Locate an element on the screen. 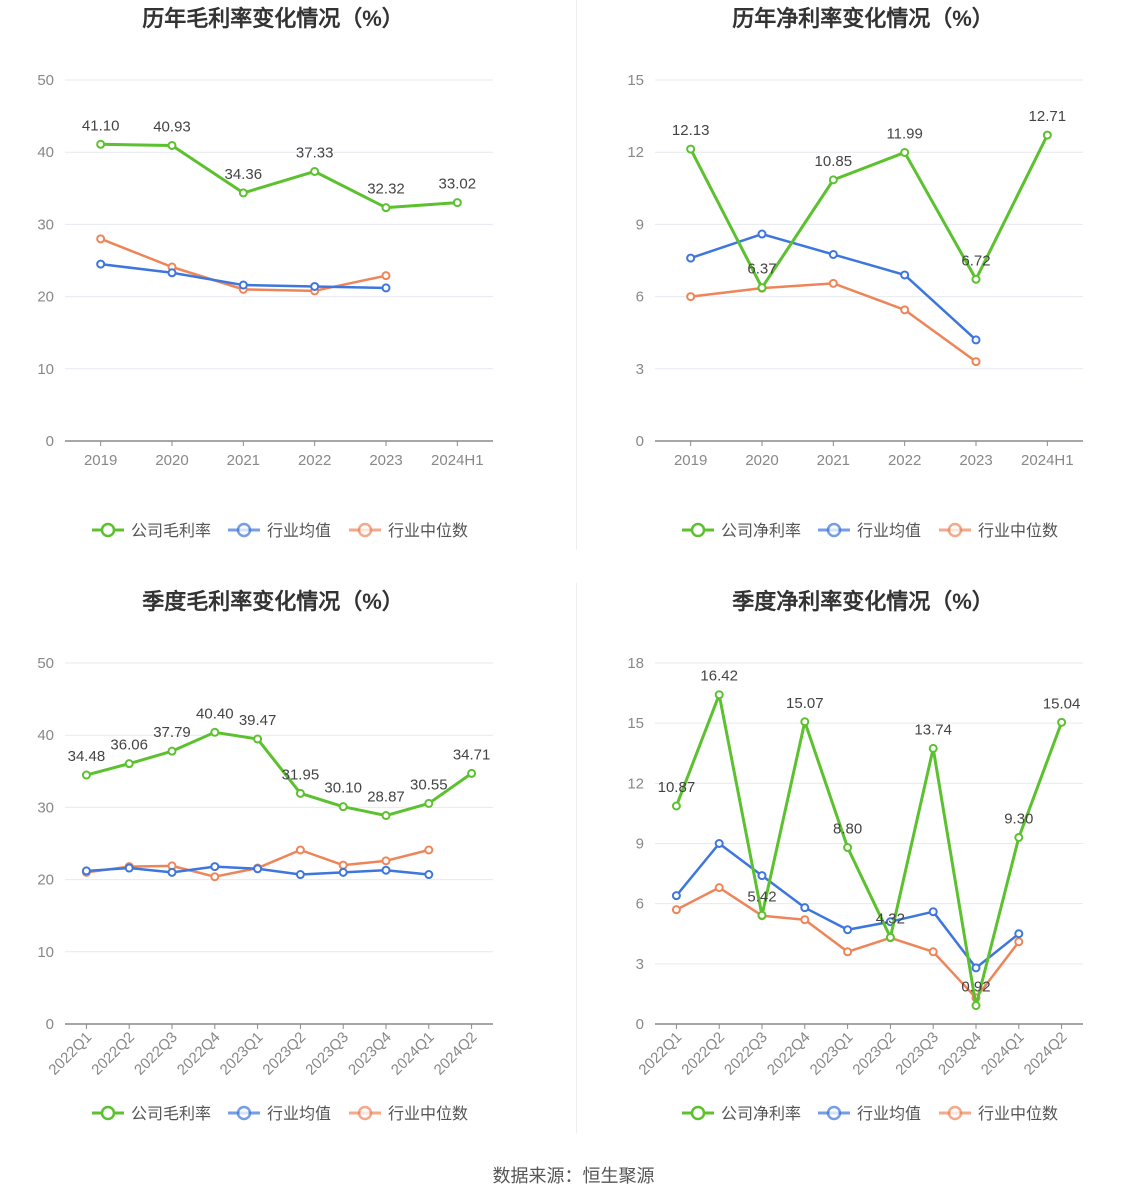 Image resolution: width=1147 pixels, height=1202 pixels. y-tick-label: 3 is located at coordinates (640, 964).